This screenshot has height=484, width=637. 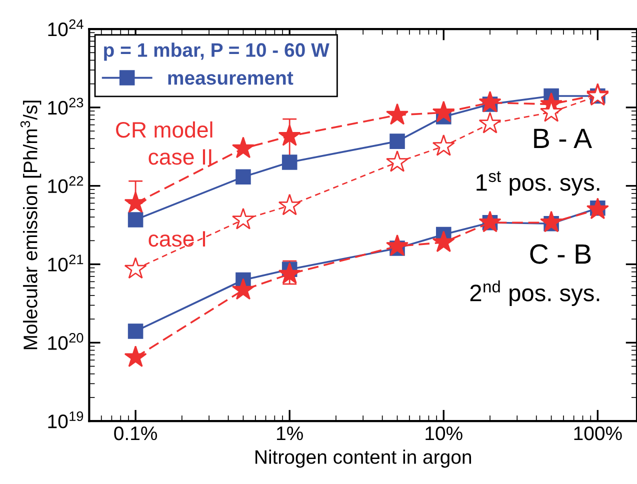 I want to click on annotation: CR model, so click(x=164, y=129).